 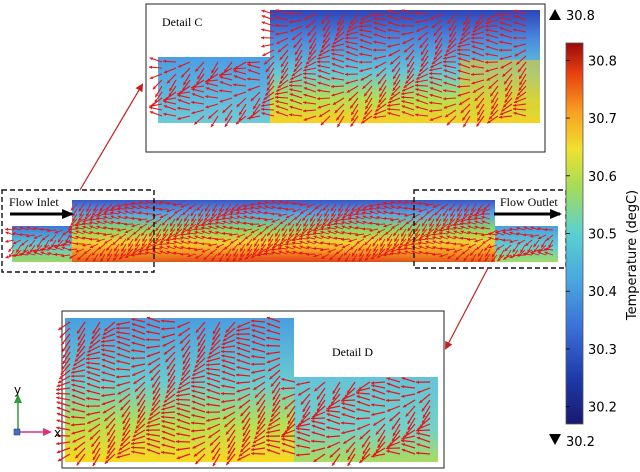 What do you see at coordinates (529, 202) in the screenshot?
I see `flow-outlet-label: Flow Outlet` at bounding box center [529, 202].